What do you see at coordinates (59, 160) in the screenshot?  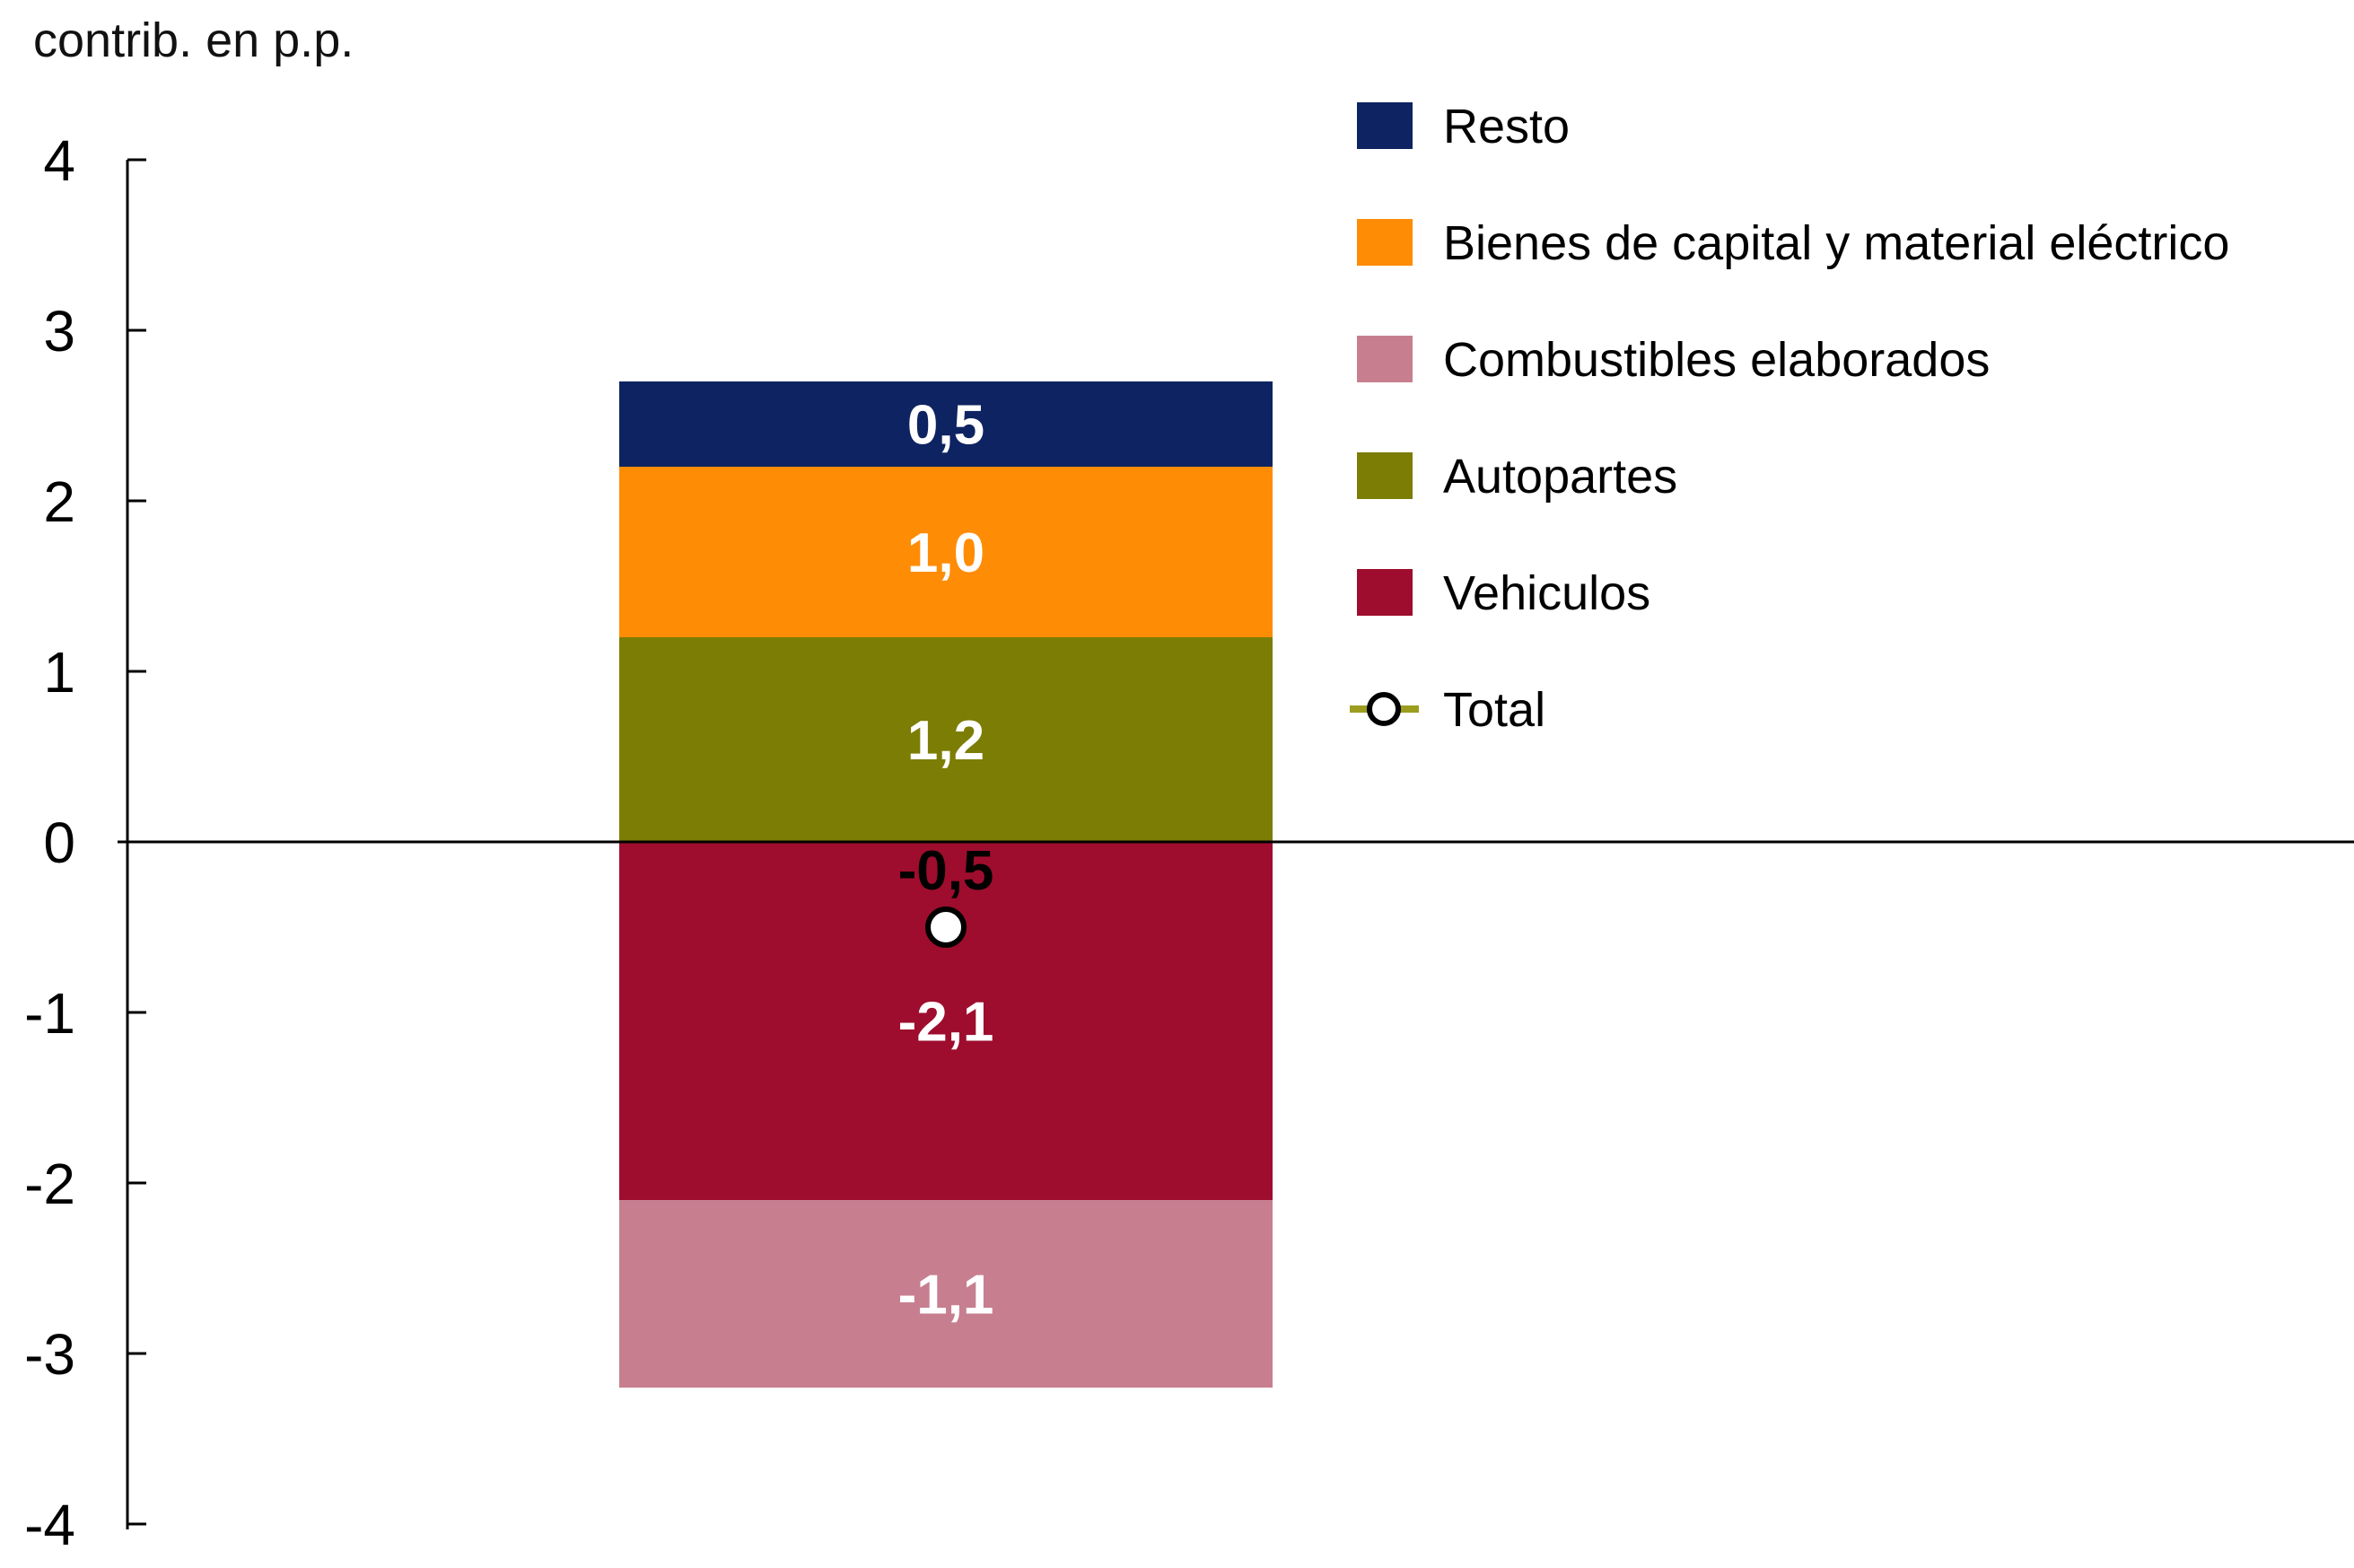 I see `y-tick-label-4: 4` at bounding box center [59, 160].